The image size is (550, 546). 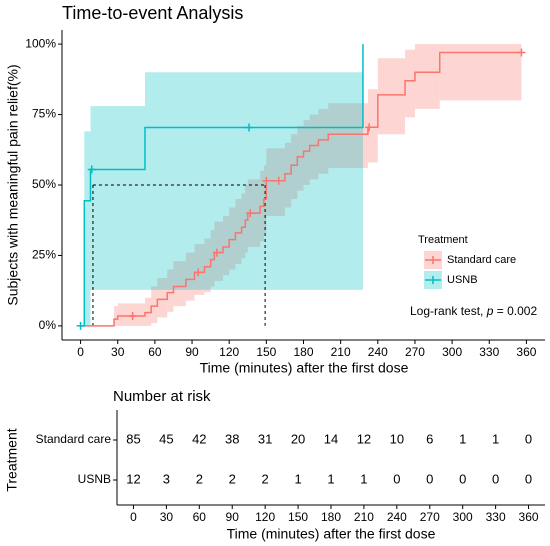 I want to click on risk-count: 14, so click(x=331, y=438).